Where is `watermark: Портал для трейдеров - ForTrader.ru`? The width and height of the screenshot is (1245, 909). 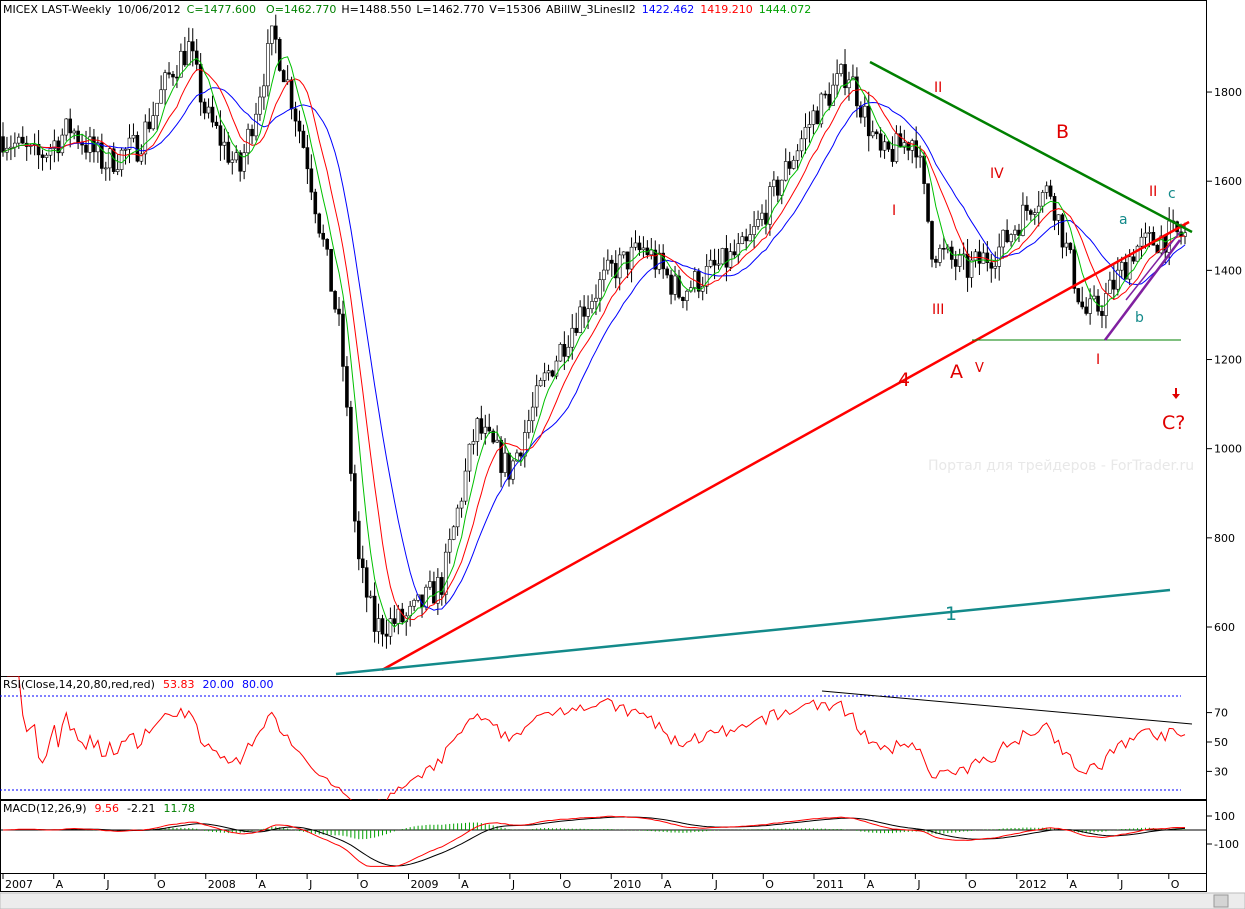
watermark: Портал для трейдеров - ForTrader.ru is located at coordinates (1061, 466).